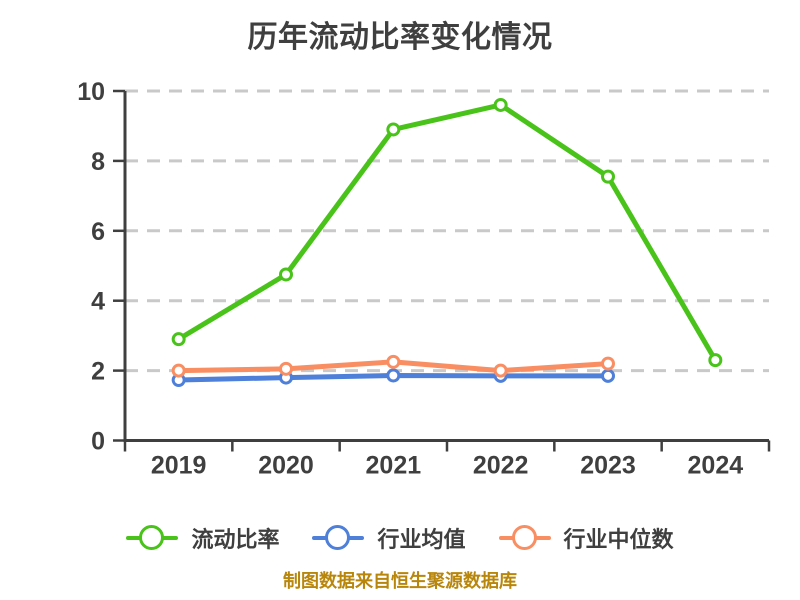 The image size is (800, 600). What do you see at coordinates (716, 466) in the screenshot?
I see `x-axis-label: 2024` at bounding box center [716, 466].